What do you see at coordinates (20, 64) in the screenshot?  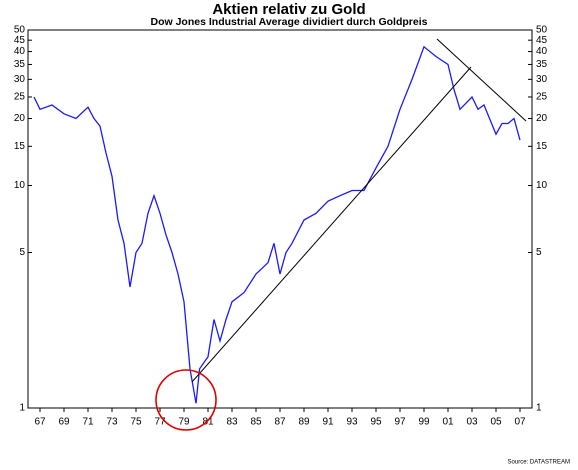 I see `y-tick-label: 35` at bounding box center [20, 64].